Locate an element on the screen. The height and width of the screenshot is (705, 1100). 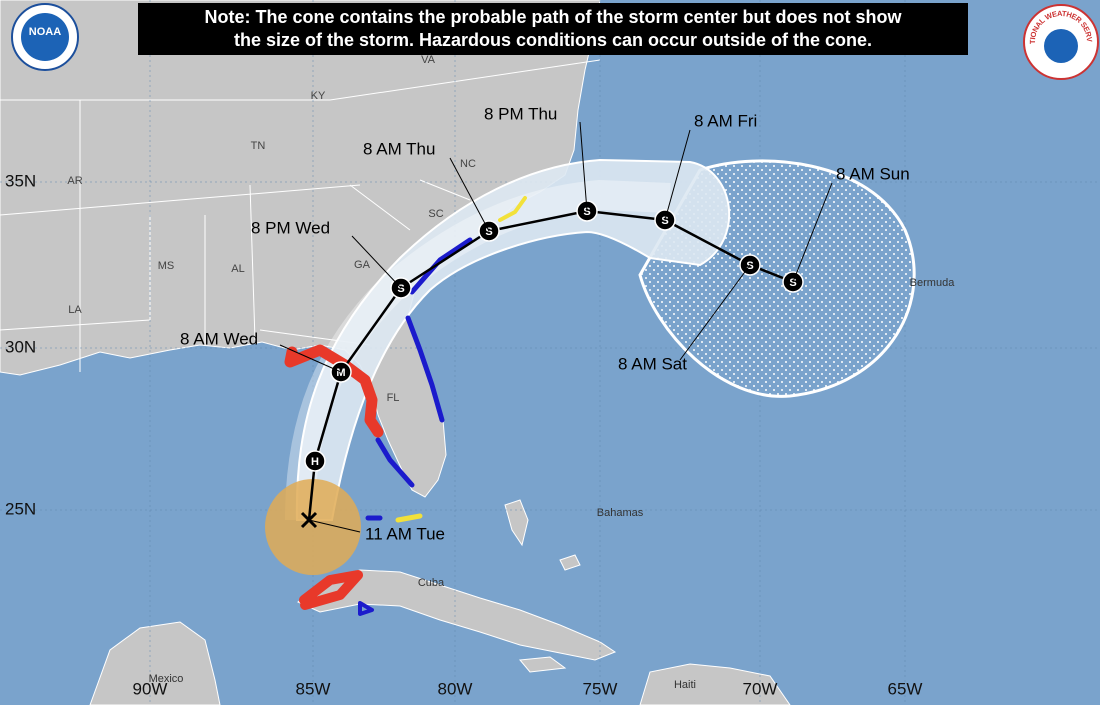
track-point is located at coordinates (315, 461).